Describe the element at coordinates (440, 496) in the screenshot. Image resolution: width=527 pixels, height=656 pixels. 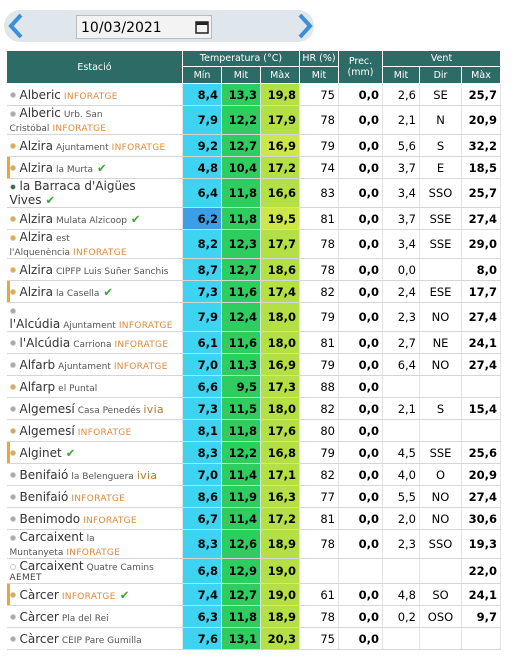
I see `value-cell: NO` at that location.